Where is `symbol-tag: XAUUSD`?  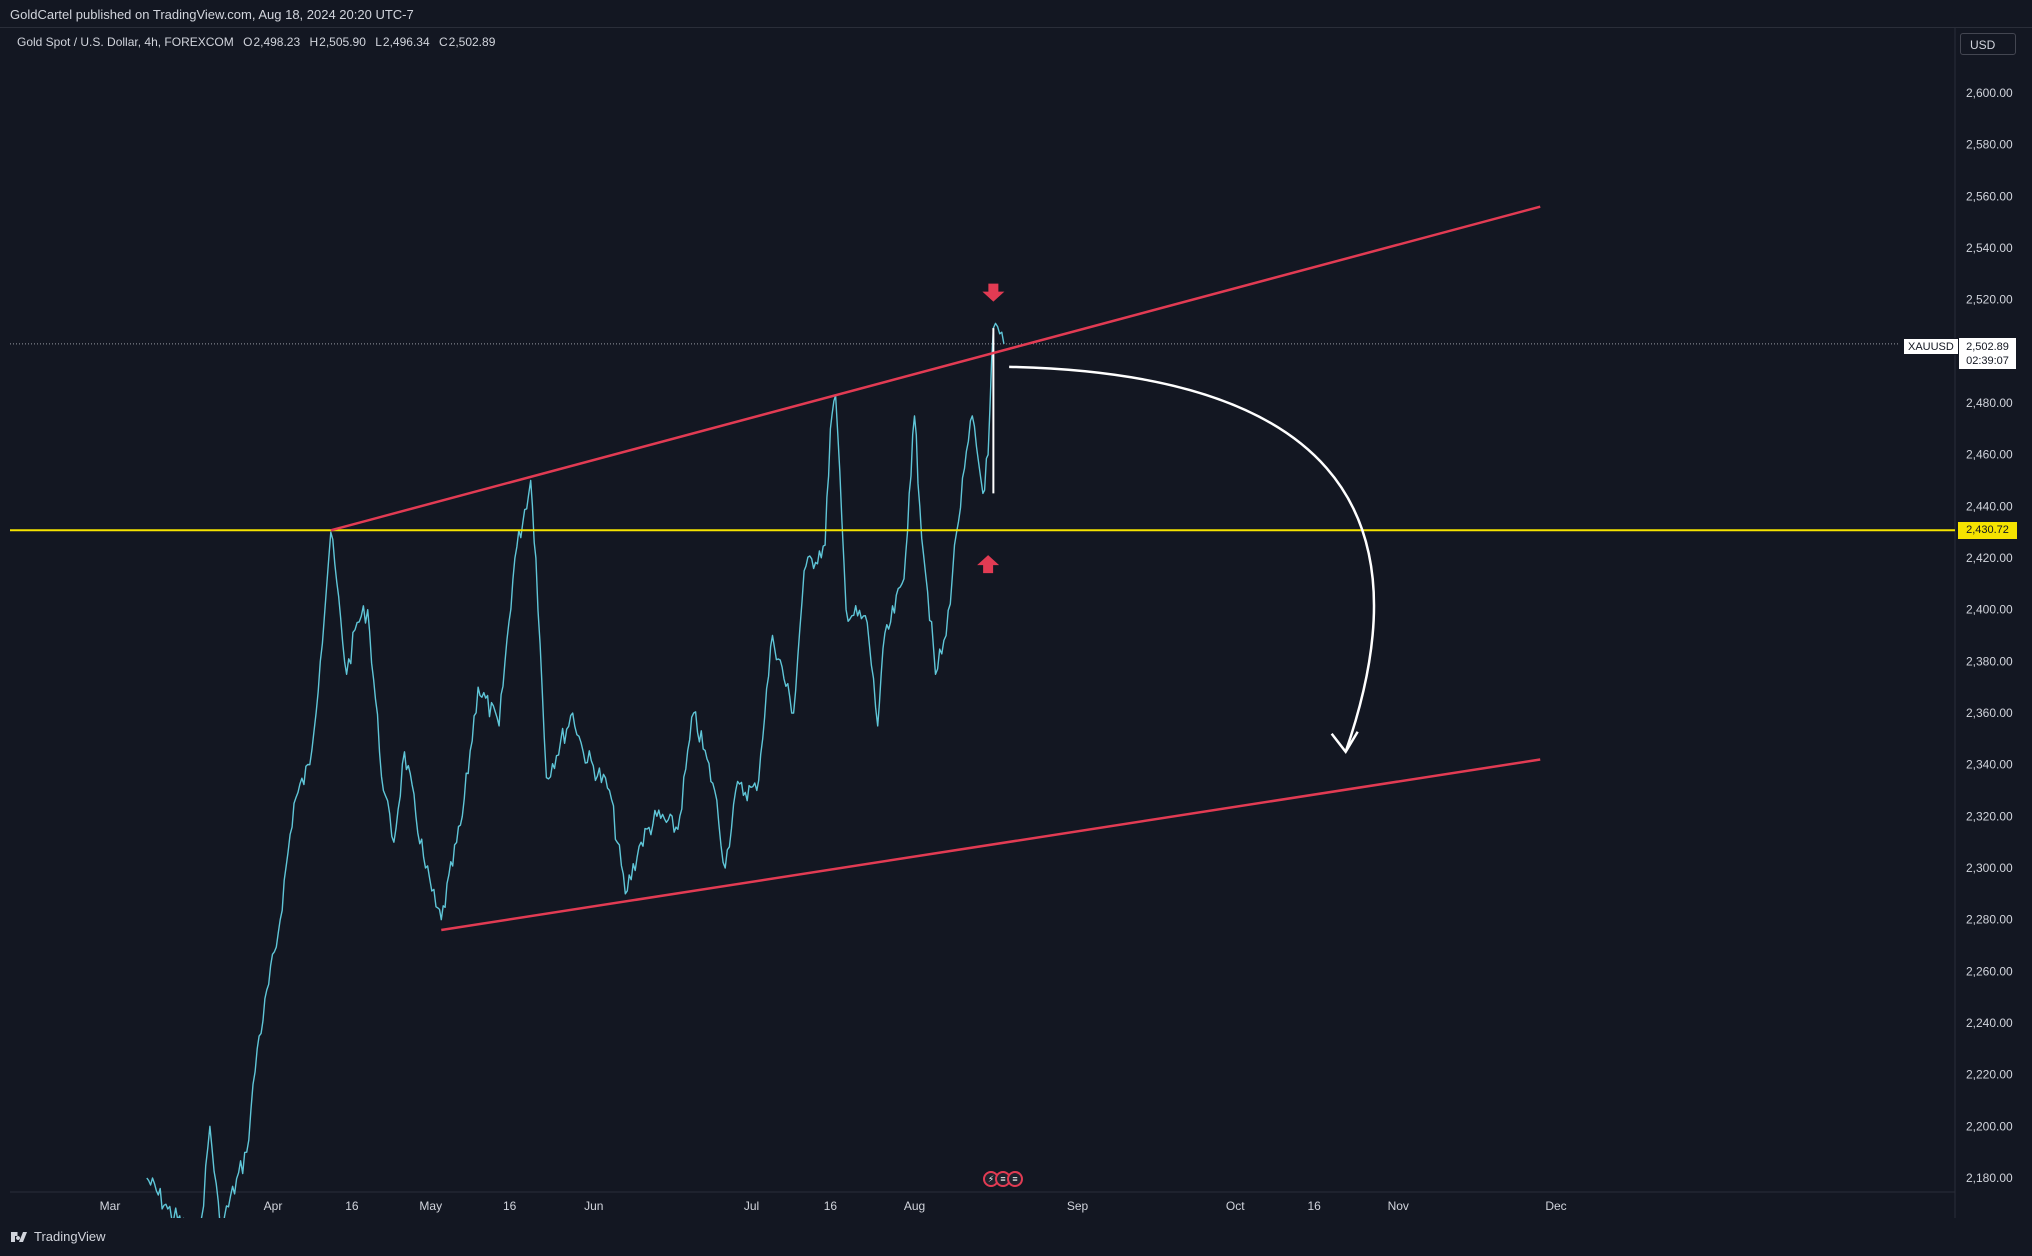
symbol-tag: XAUUSD is located at coordinates (1931, 346).